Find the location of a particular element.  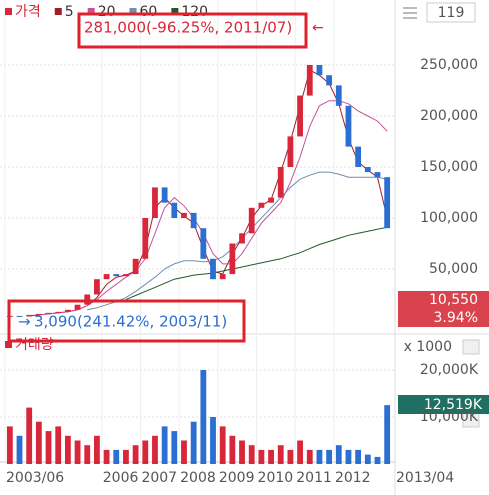

last-price-box is located at coordinates (443, 309).